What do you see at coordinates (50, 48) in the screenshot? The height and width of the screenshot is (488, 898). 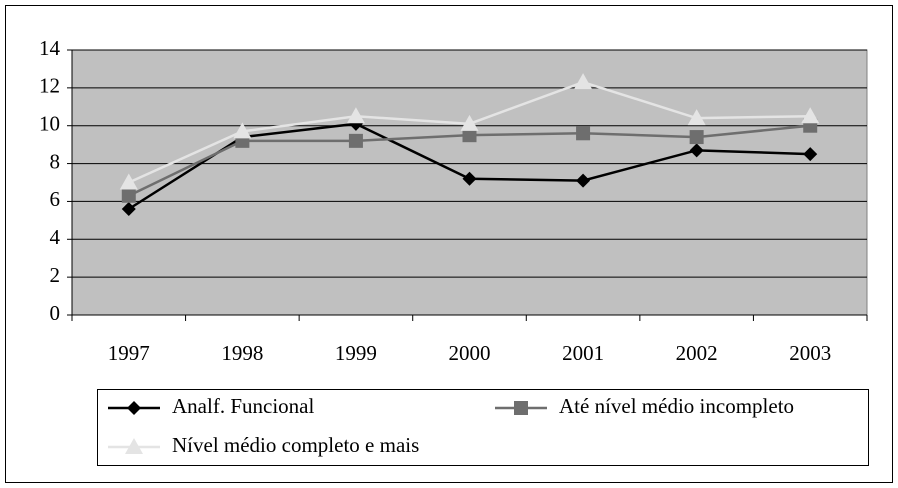 I see `y-tick-label: 14` at bounding box center [50, 48].